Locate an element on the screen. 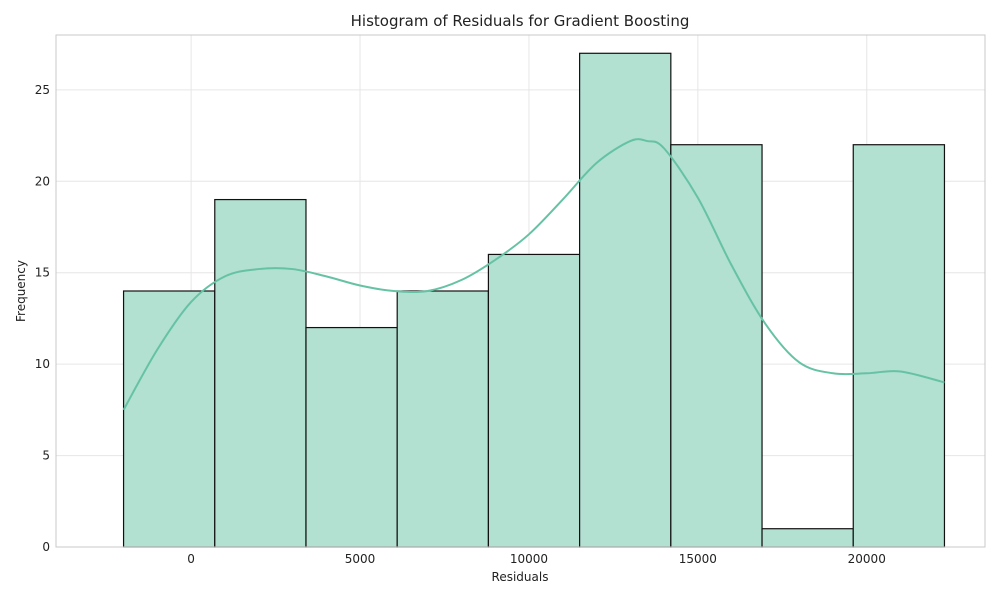 This screenshot has width=1000, height=600. y-tick-label: 10 is located at coordinates (42, 364).